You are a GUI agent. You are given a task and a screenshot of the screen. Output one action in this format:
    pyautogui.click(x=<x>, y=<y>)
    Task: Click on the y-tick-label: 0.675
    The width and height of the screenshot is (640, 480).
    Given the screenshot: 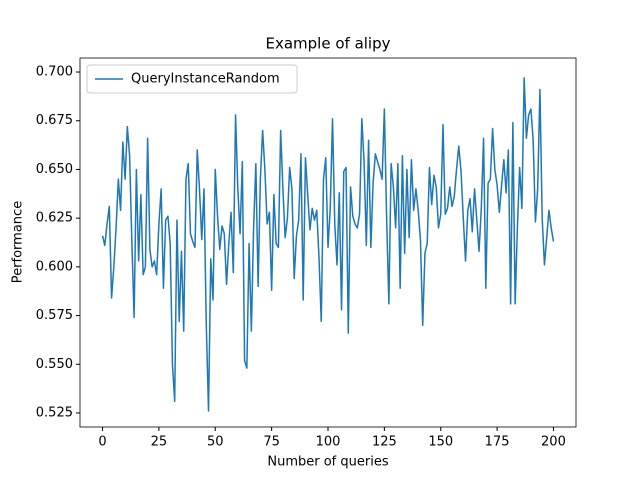 What is the action you would take?
    pyautogui.click(x=54, y=120)
    